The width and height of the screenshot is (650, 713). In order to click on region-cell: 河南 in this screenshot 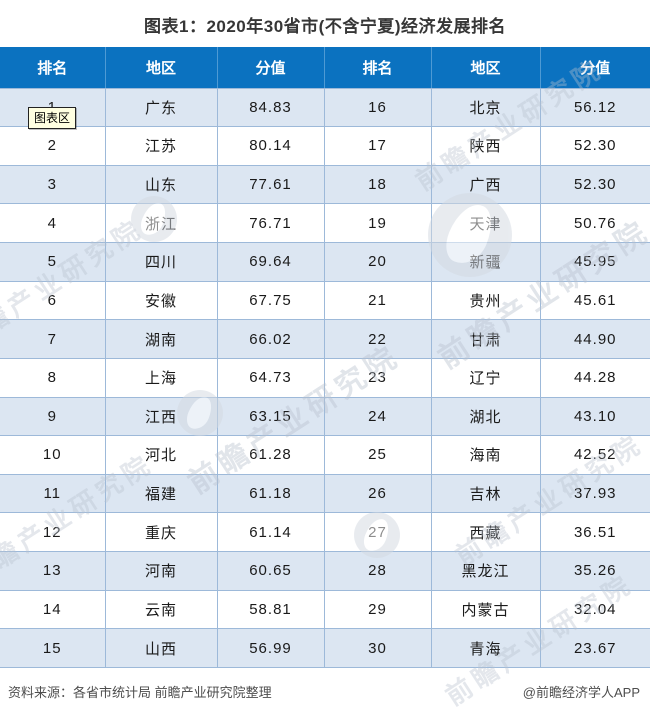, I will do `click(161, 571)`.